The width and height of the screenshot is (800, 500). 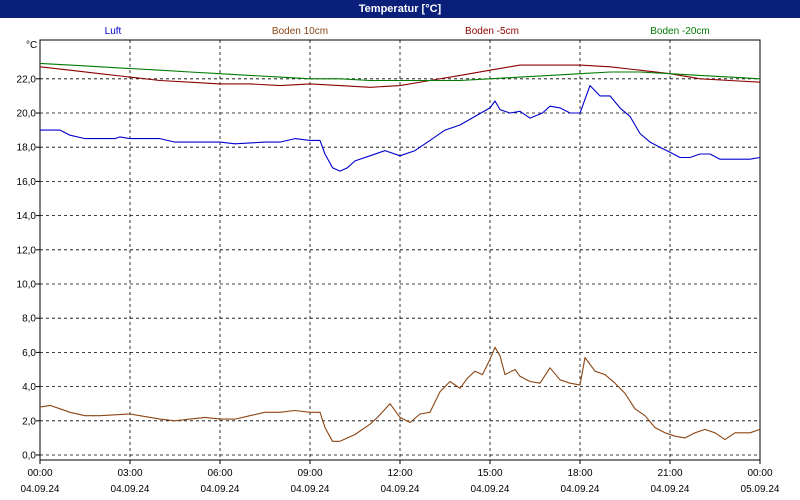 What do you see at coordinates (400, 9) in the screenshot?
I see `chart-title: Temperatur [°C]` at bounding box center [400, 9].